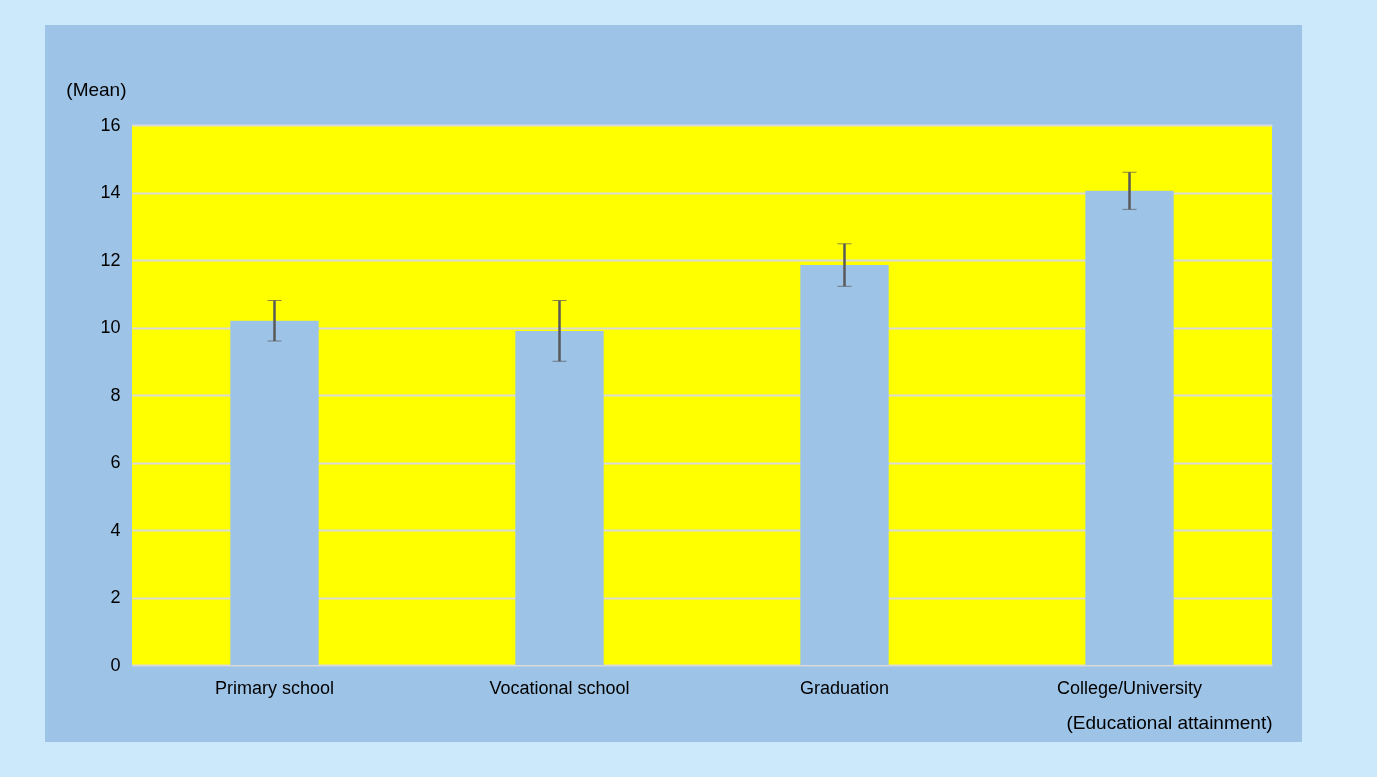 The width and height of the screenshot is (1377, 777). Describe the element at coordinates (559, 687) in the screenshot. I see `x-tick-label: Vocational school` at that location.